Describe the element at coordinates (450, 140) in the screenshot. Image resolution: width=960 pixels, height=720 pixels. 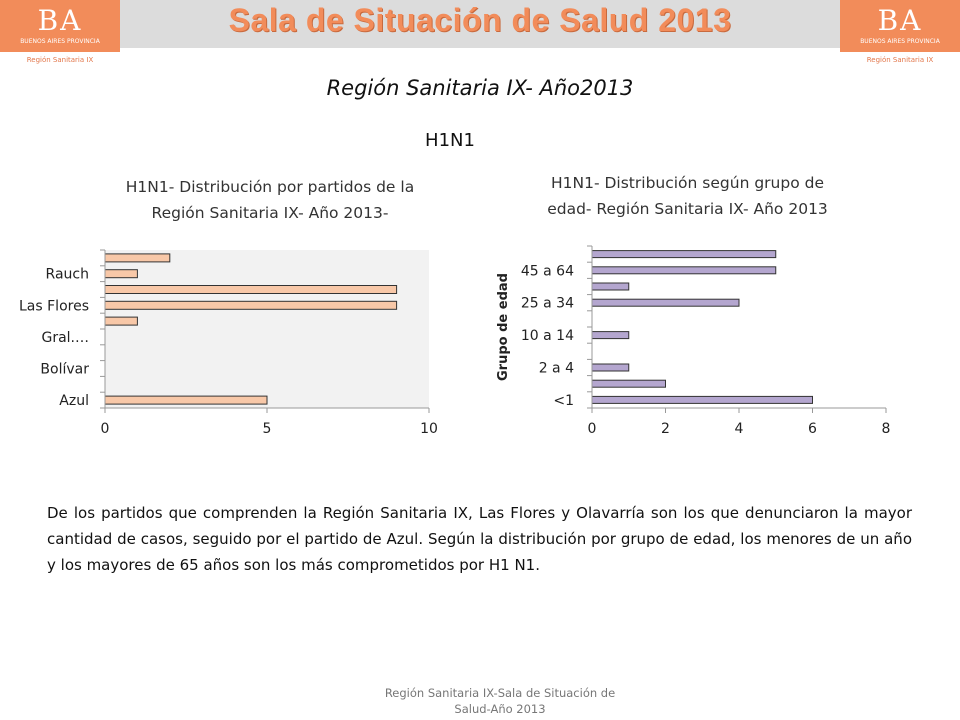
I see `section-title: H1N1` at that location.